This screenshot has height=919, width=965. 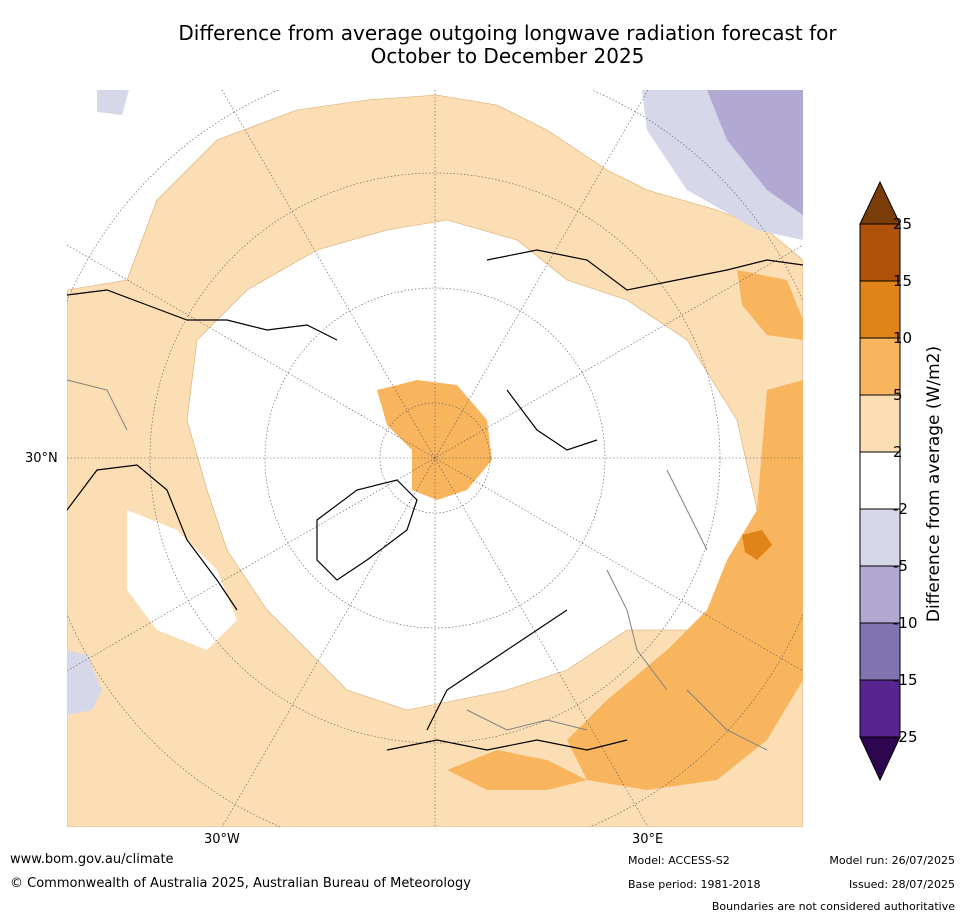 I want to click on colorbar-tick-2: 2, so click(x=898, y=452).